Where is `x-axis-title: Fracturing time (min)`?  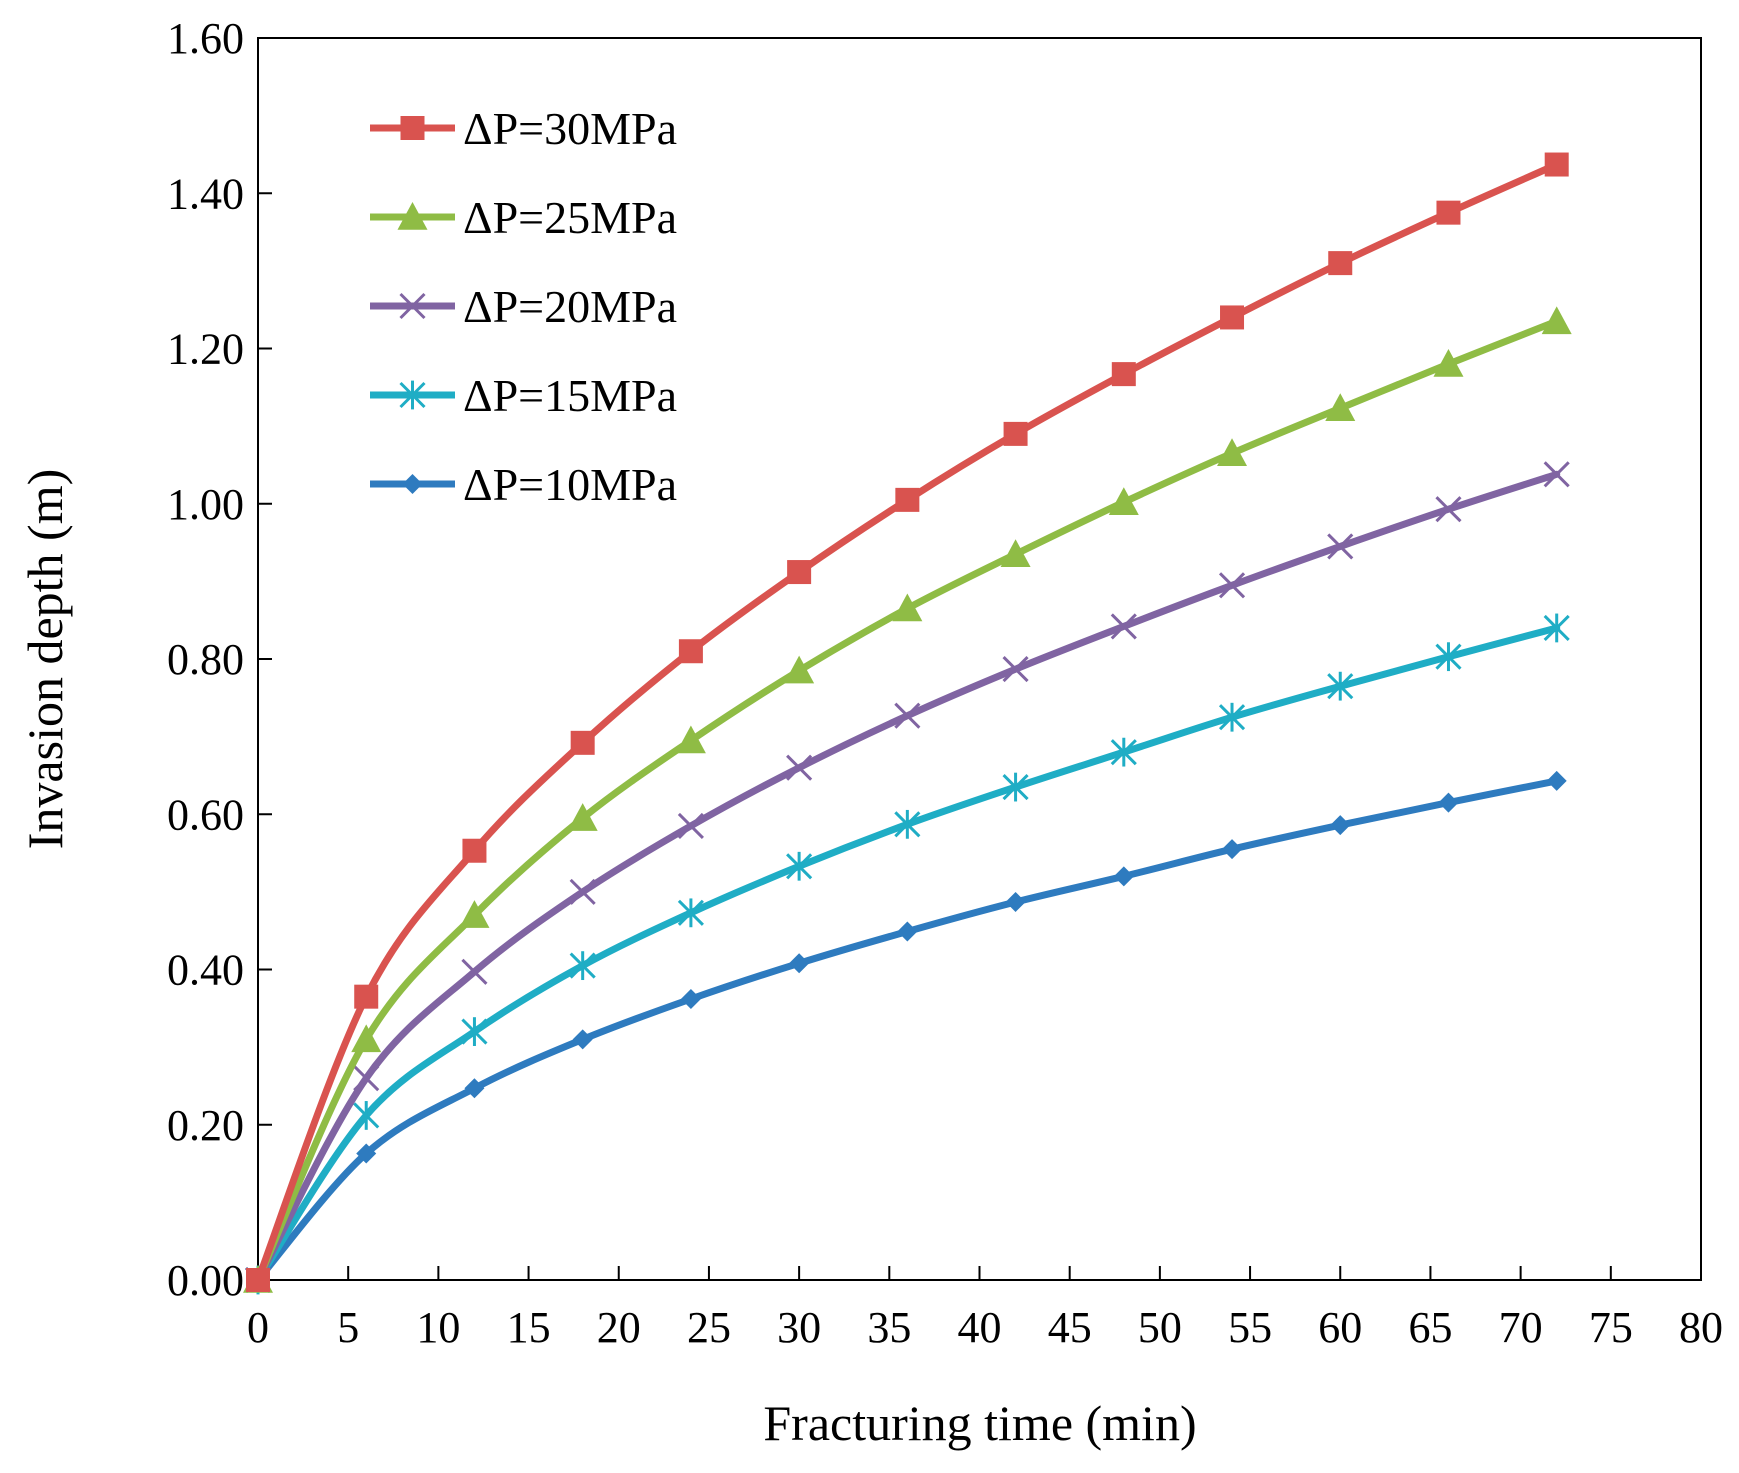 x-axis-title: Fracturing time (min) is located at coordinates (979, 1423).